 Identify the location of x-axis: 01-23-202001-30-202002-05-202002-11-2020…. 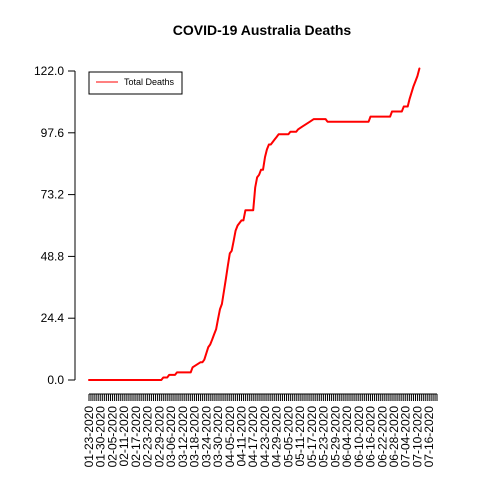
(260, 430).